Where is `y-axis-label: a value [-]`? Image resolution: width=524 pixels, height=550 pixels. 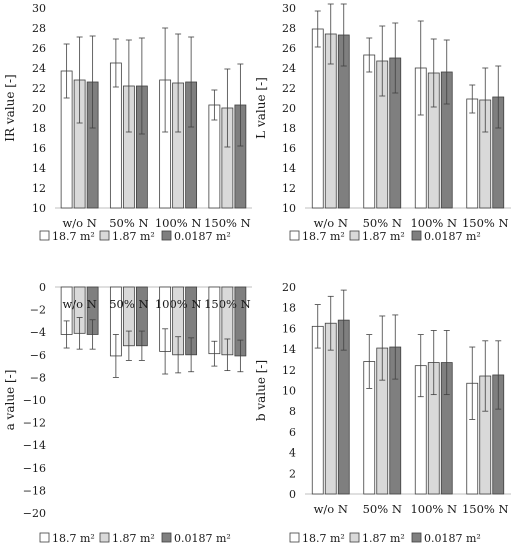
y-axis-label: a value [-] is located at coordinates (10, 400).